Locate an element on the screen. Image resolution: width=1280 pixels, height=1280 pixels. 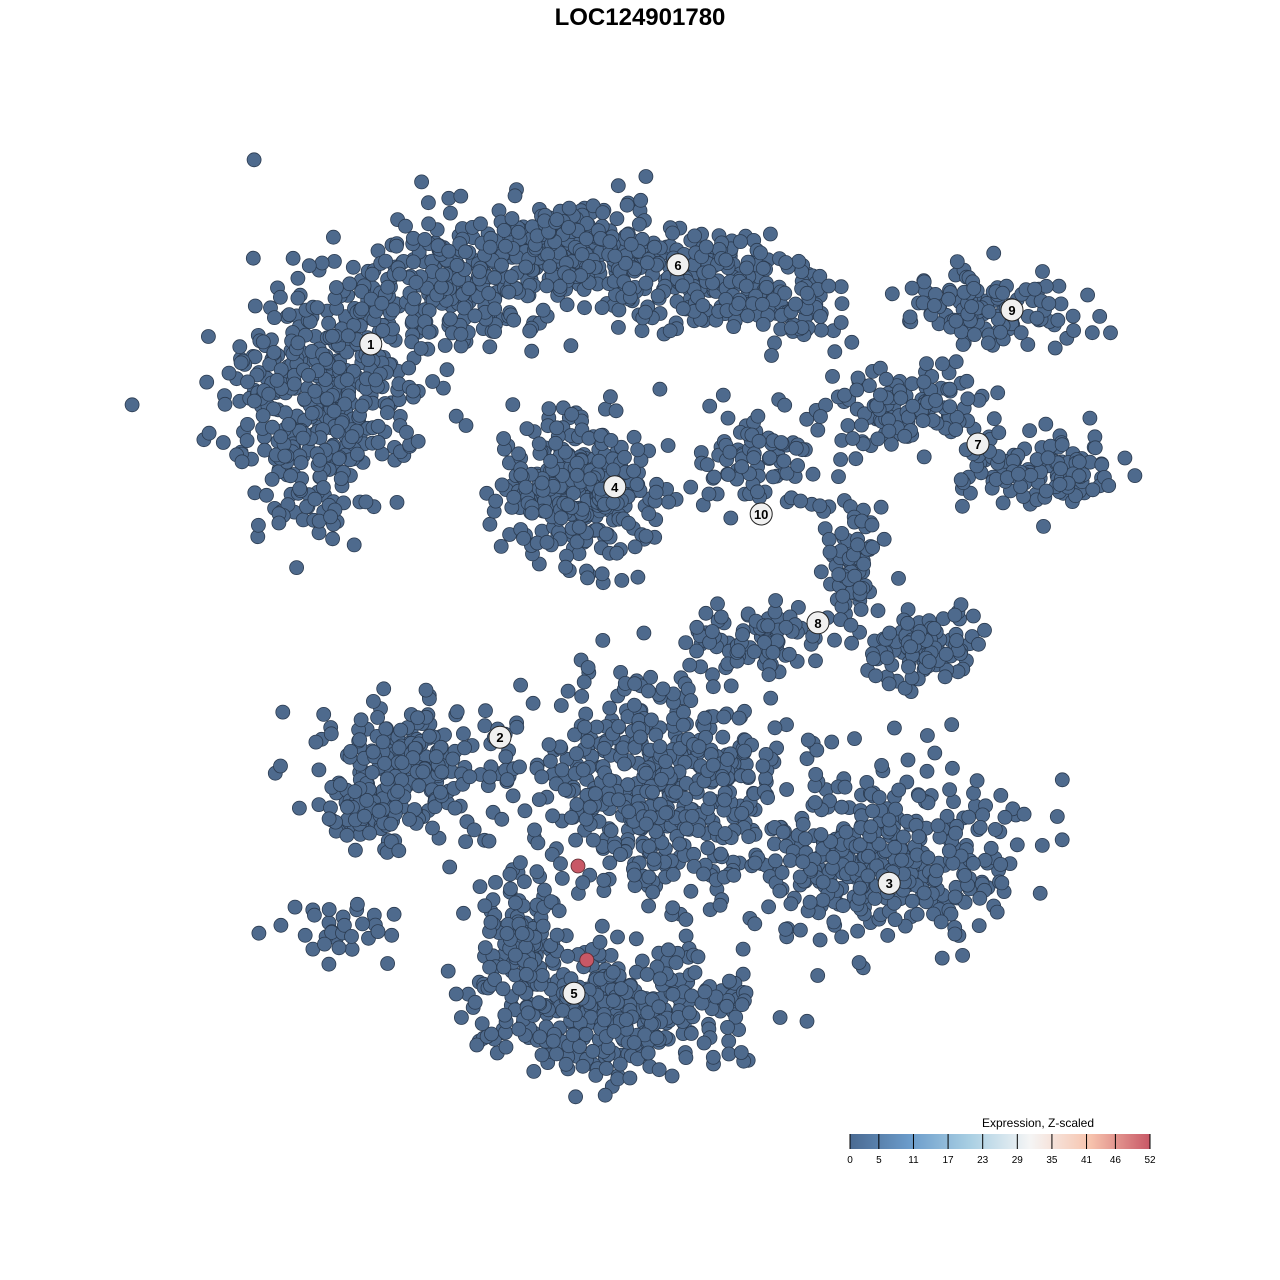
legend: Expression, Z-scaled 0 5 11 17 23 29 35 41 46 52 is located at coordinates (1001, 1141).